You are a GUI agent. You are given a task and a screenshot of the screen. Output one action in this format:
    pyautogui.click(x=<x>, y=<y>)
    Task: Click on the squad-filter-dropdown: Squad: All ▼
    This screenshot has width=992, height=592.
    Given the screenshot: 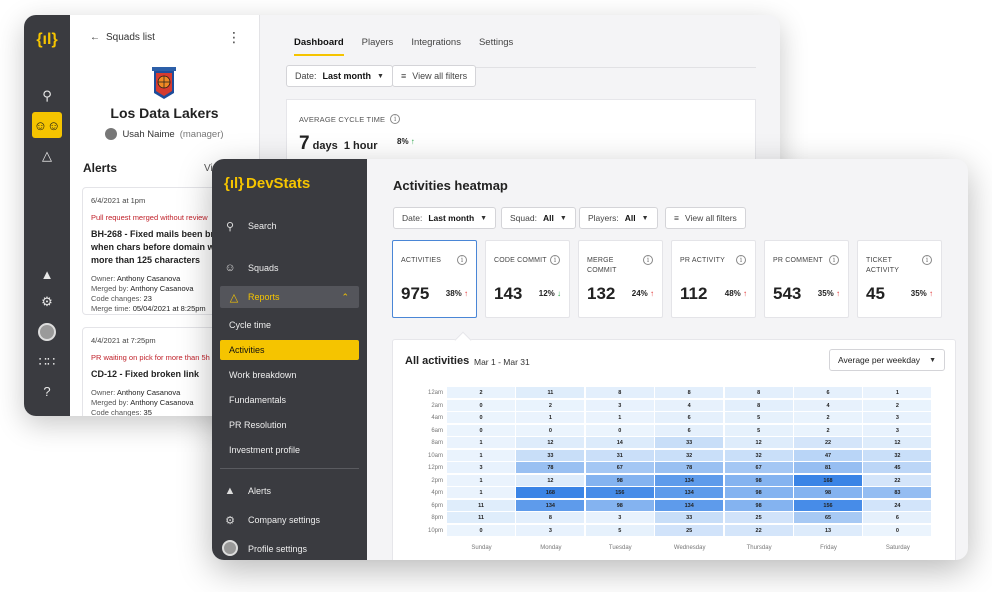 What is the action you would take?
    pyautogui.click(x=538, y=218)
    